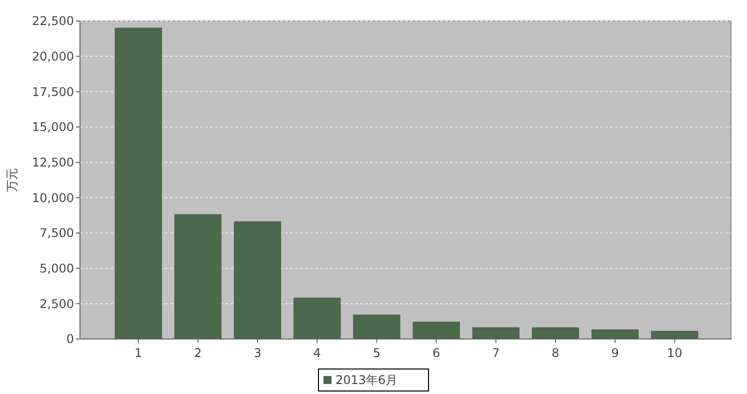 The width and height of the screenshot is (747, 394). Describe the element at coordinates (57, 303) in the screenshot. I see `y-tick-label: 2,500` at that location.